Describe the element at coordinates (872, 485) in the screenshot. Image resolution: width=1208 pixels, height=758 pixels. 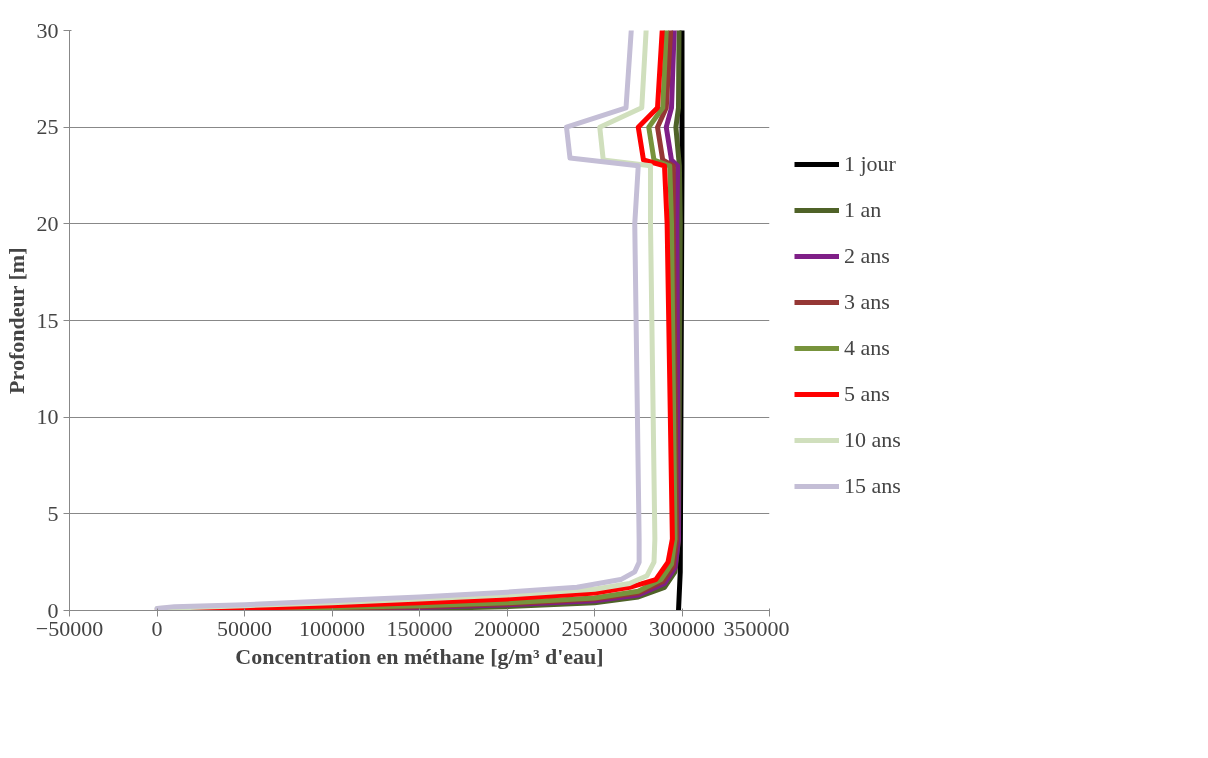
I see `legend-label: 15 ans` at that location.